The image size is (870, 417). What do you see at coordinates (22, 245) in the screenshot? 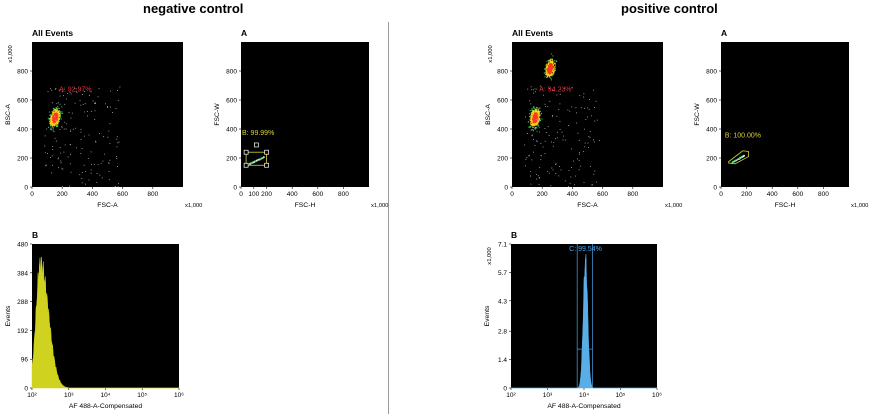
I see `y-tick-label: 480` at bounding box center [22, 245].